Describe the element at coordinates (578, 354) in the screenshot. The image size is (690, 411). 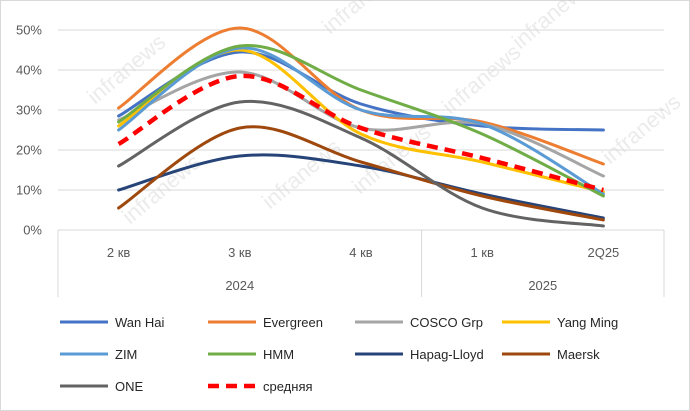
I see `legend-label: Maersk` at that location.